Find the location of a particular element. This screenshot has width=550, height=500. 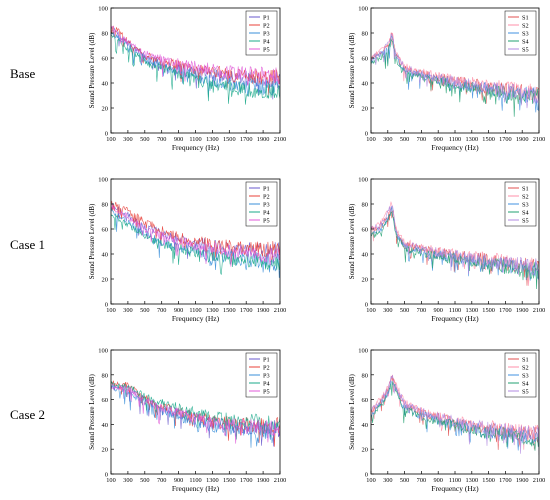

legend-label: S2 is located at coordinates (525, 367).